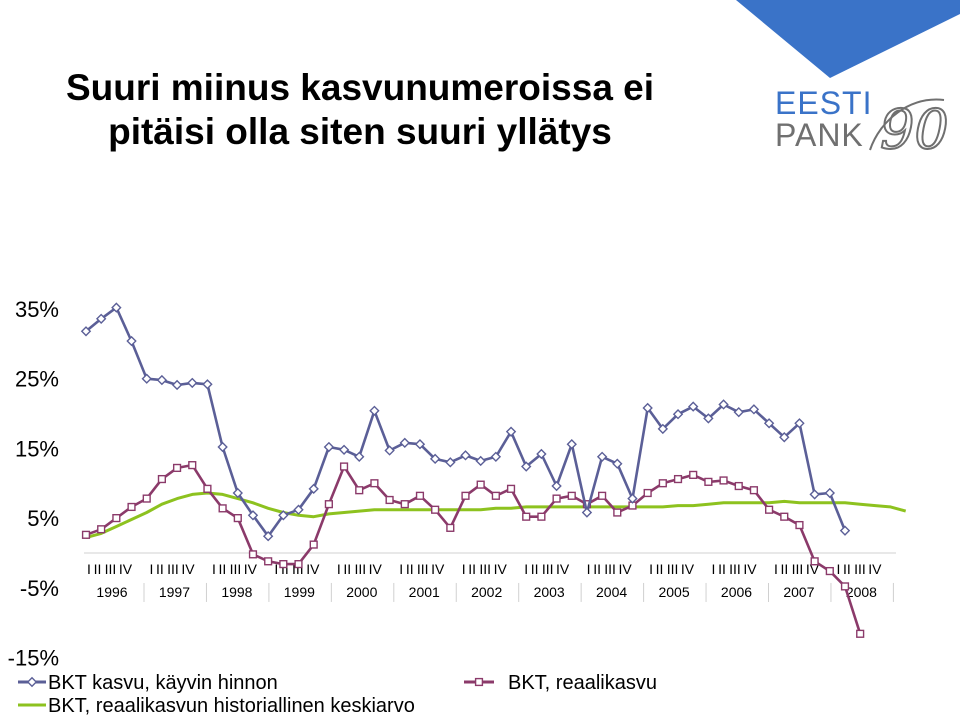  I want to click on y-axis: 35% 25% 15% 5% -5% -15%, so click(33, 484).